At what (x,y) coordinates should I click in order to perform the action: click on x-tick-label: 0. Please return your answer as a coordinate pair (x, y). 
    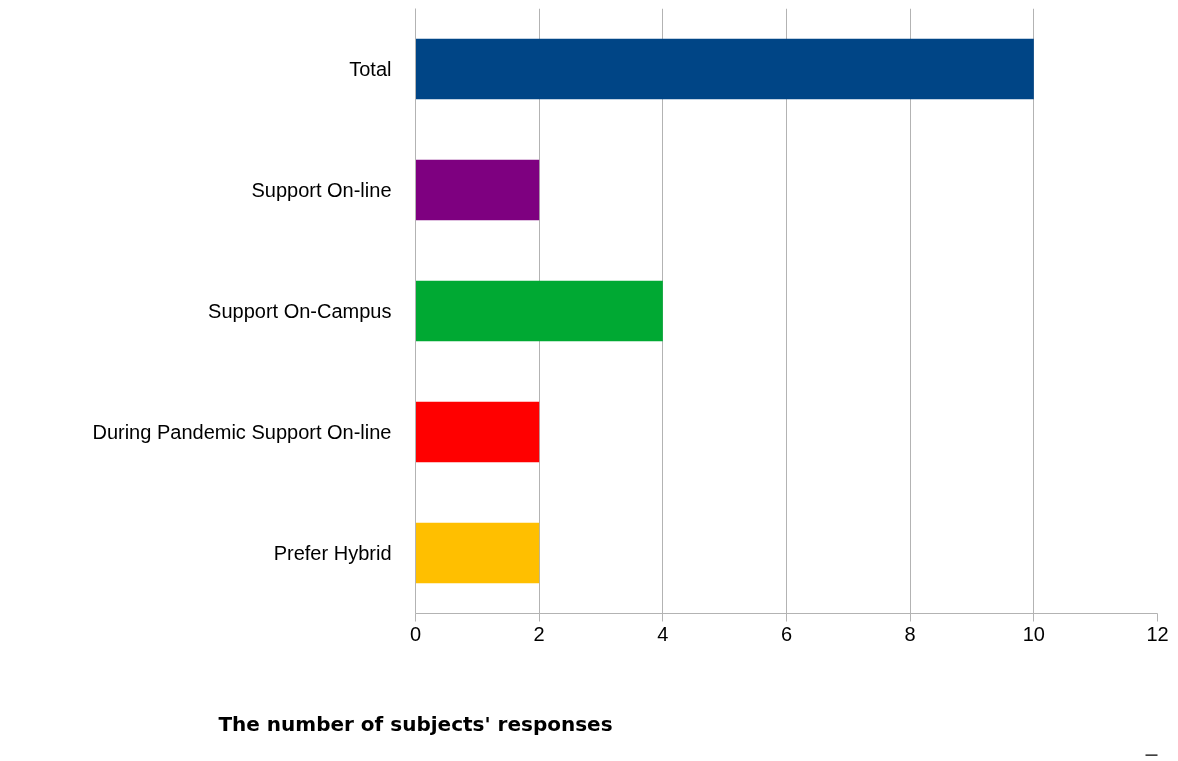
    Looking at the image, I should click on (415, 633).